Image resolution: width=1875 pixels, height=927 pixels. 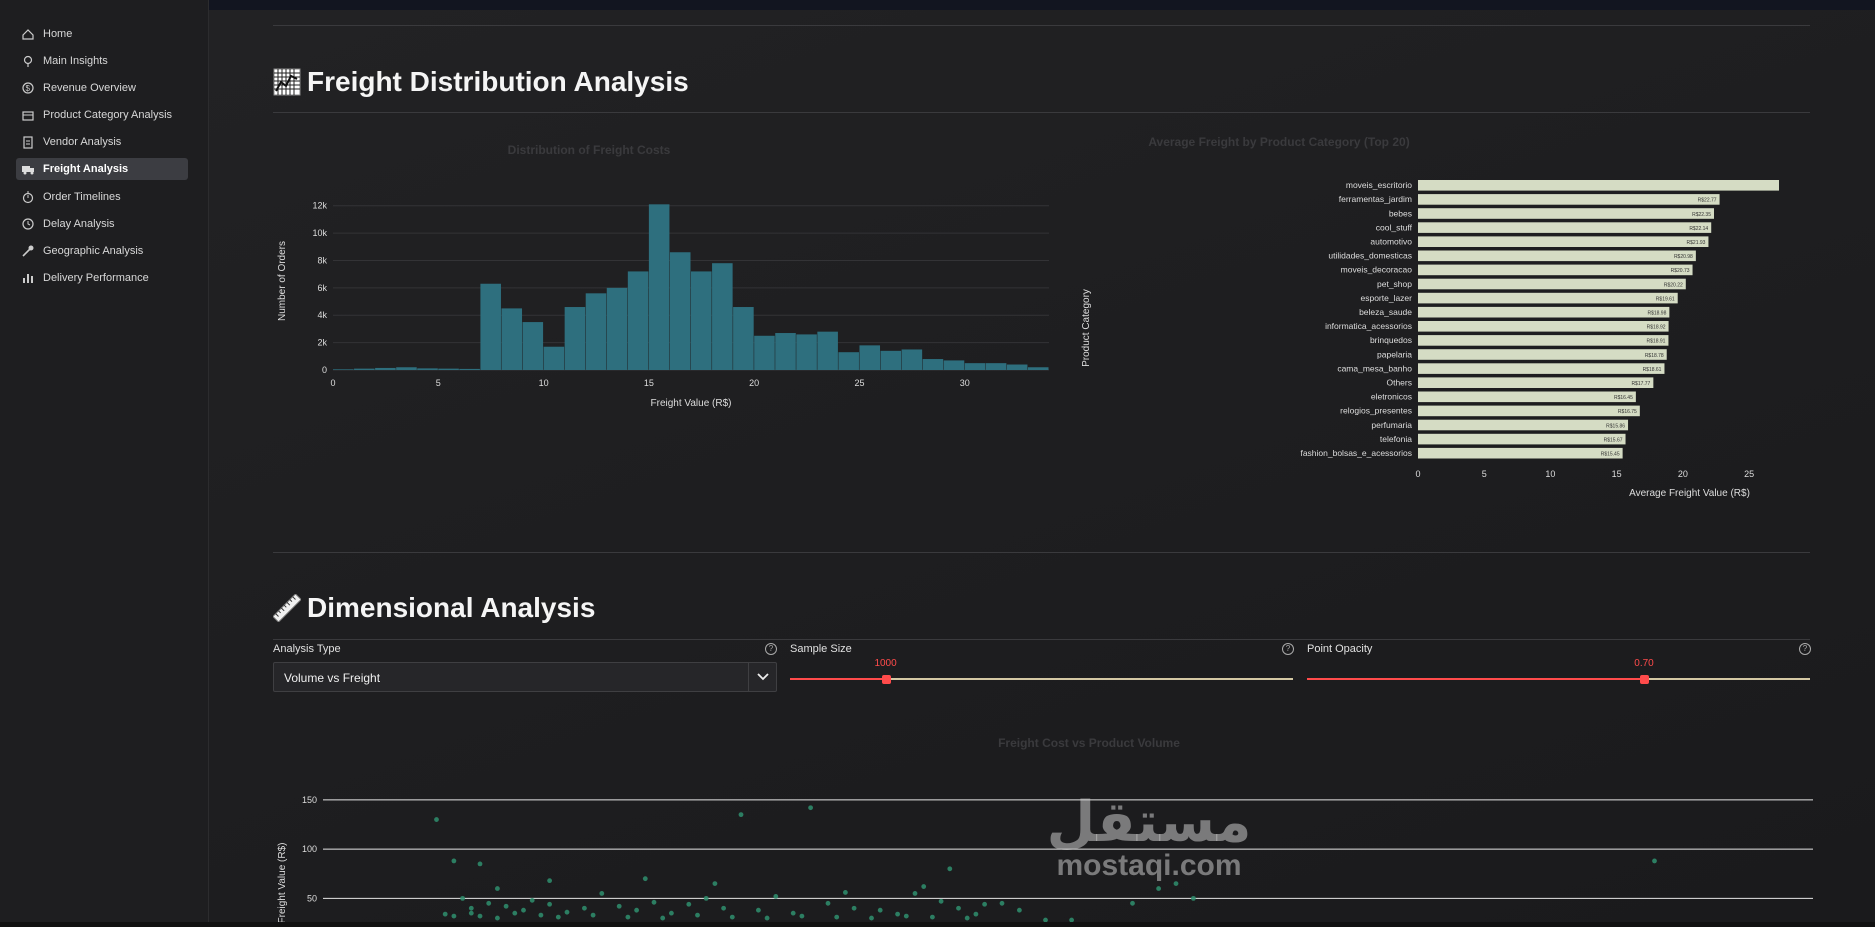 What do you see at coordinates (102, 88) in the screenshot?
I see `sidebar-item-revenue-overview: $ Revenue Overview` at bounding box center [102, 88].